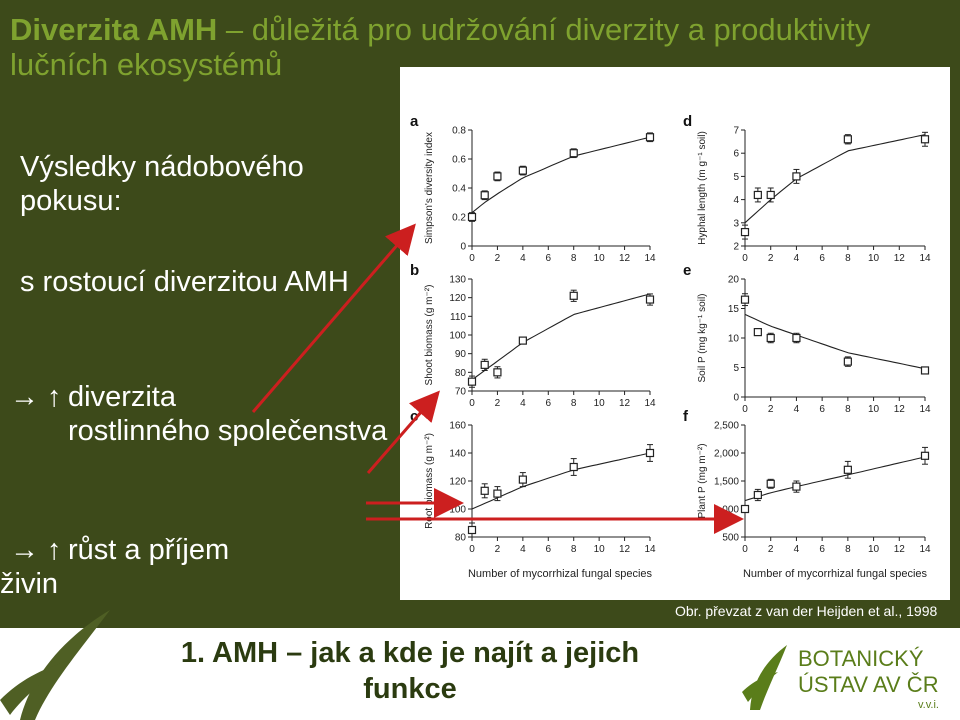 The height and width of the screenshot is (720, 960). I want to click on arrow-to-panel-a, so click(332, 320).